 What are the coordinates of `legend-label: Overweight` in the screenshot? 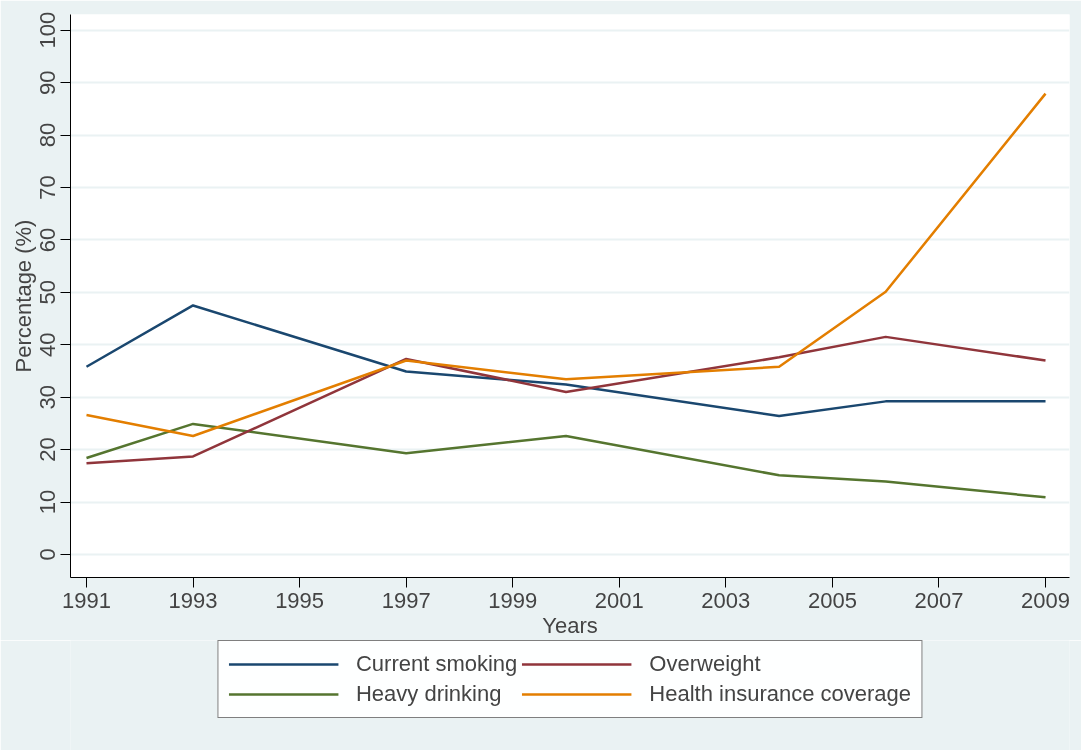 It's located at (705, 664).